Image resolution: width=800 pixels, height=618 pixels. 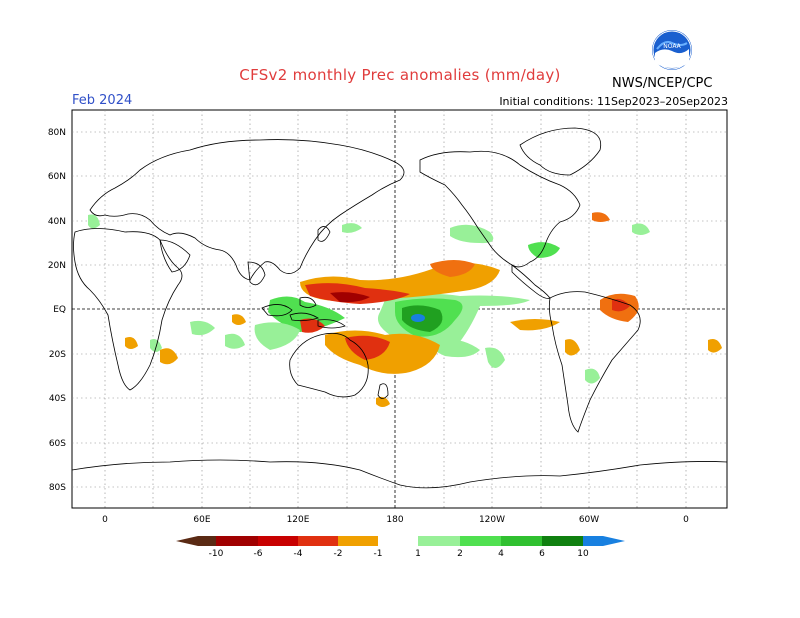 I want to click on logo-text: NOAA, so click(x=672, y=46).